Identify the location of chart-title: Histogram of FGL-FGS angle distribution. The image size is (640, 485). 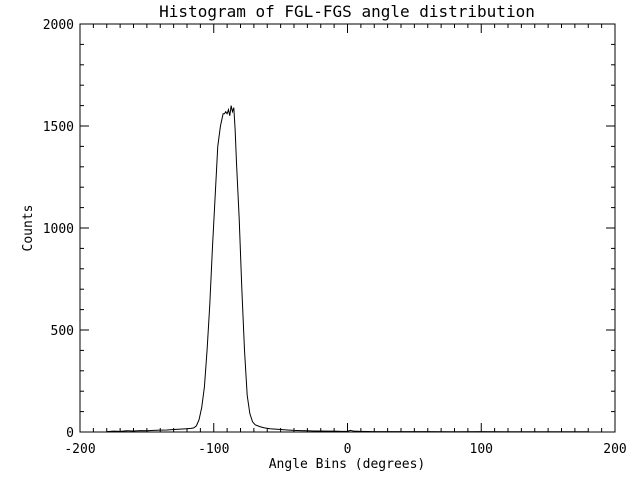
(347, 11).